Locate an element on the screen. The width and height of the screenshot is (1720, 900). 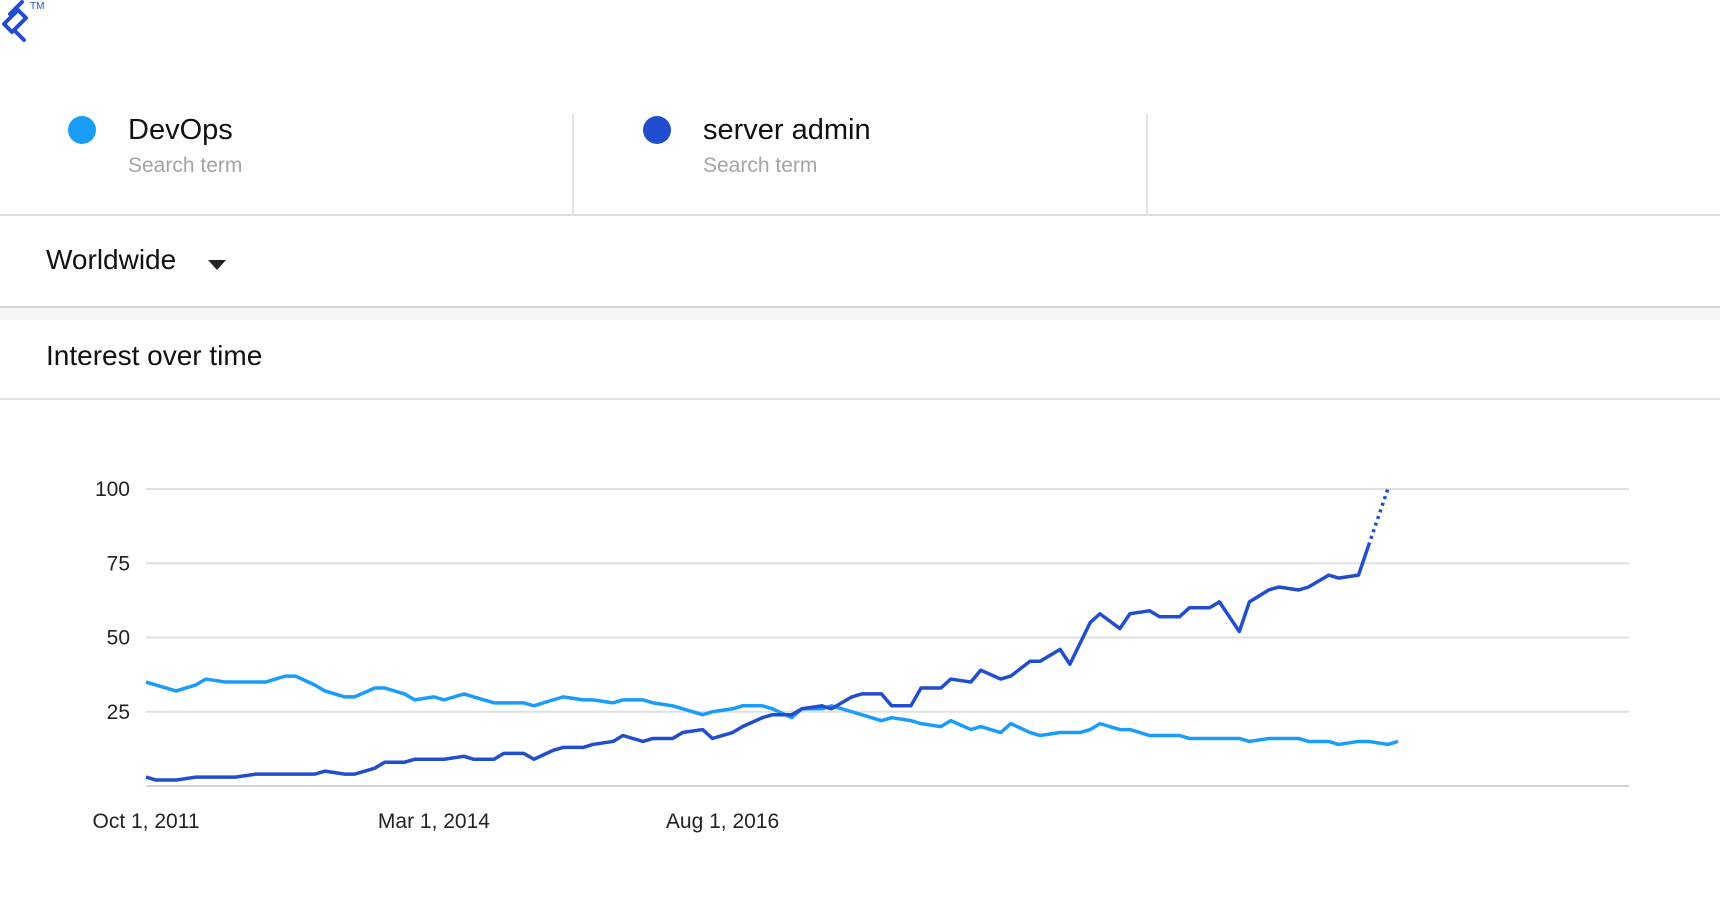
y-tick-label: 75 is located at coordinates (118, 563).